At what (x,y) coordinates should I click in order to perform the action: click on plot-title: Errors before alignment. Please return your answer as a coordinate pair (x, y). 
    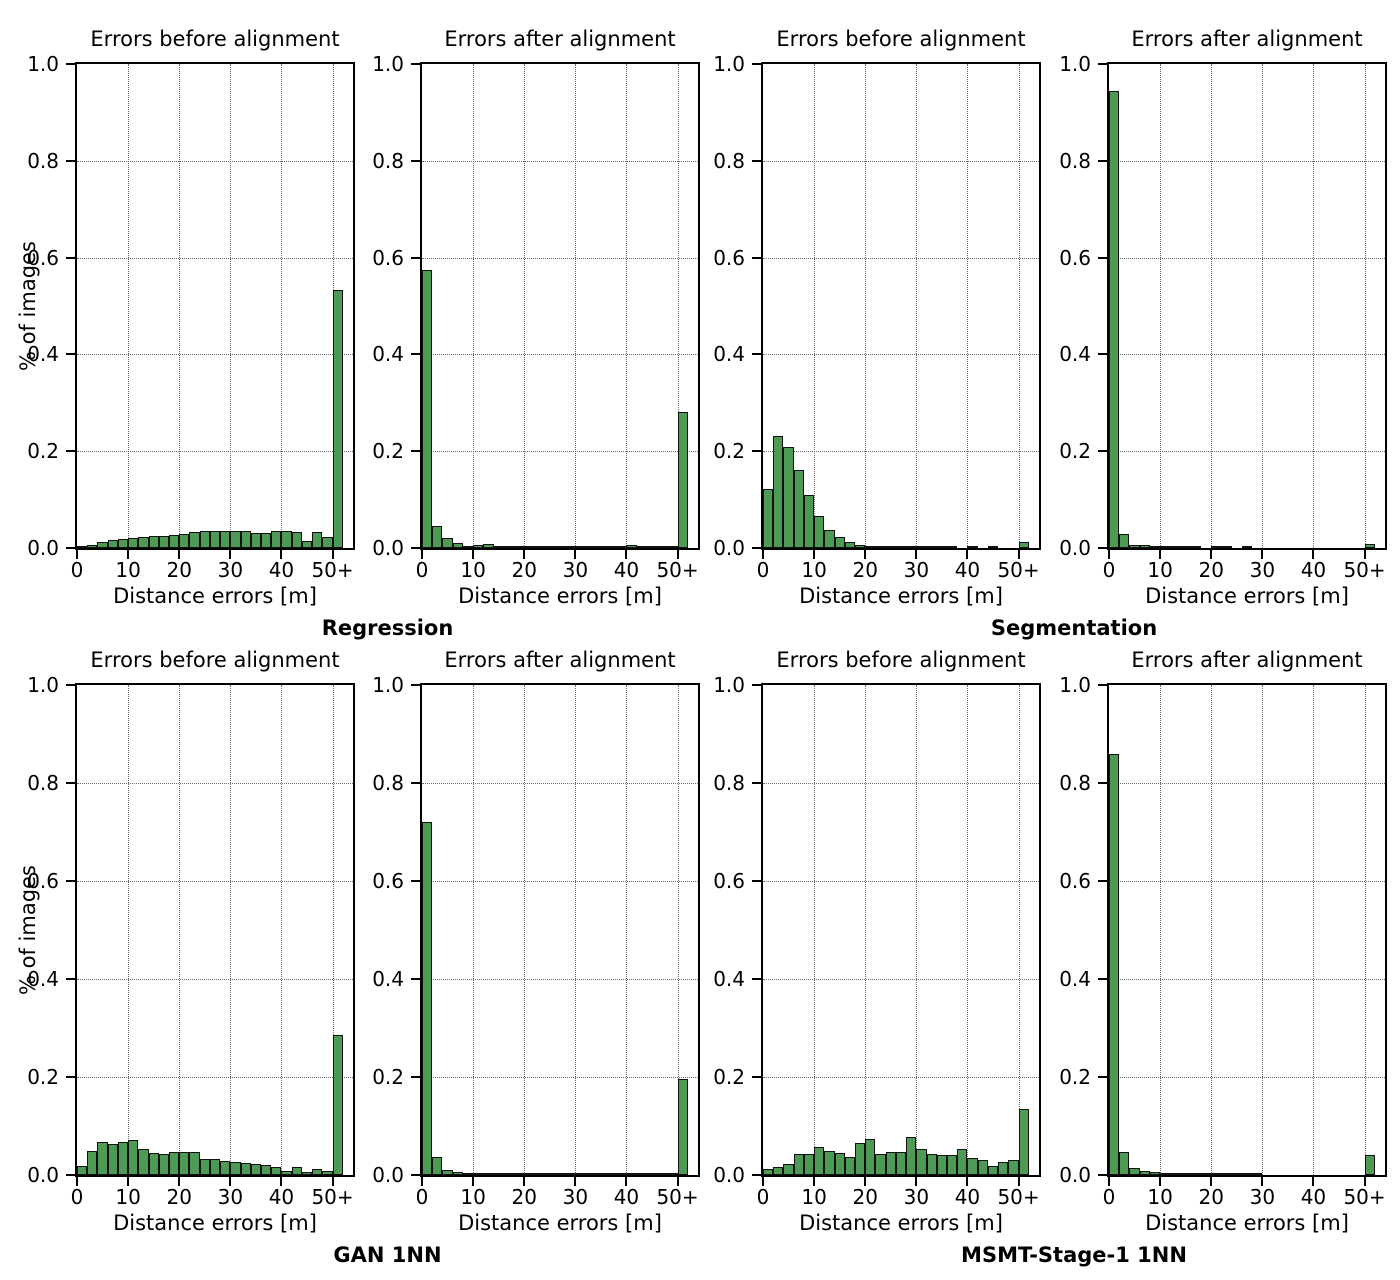
    Looking at the image, I should click on (901, 660).